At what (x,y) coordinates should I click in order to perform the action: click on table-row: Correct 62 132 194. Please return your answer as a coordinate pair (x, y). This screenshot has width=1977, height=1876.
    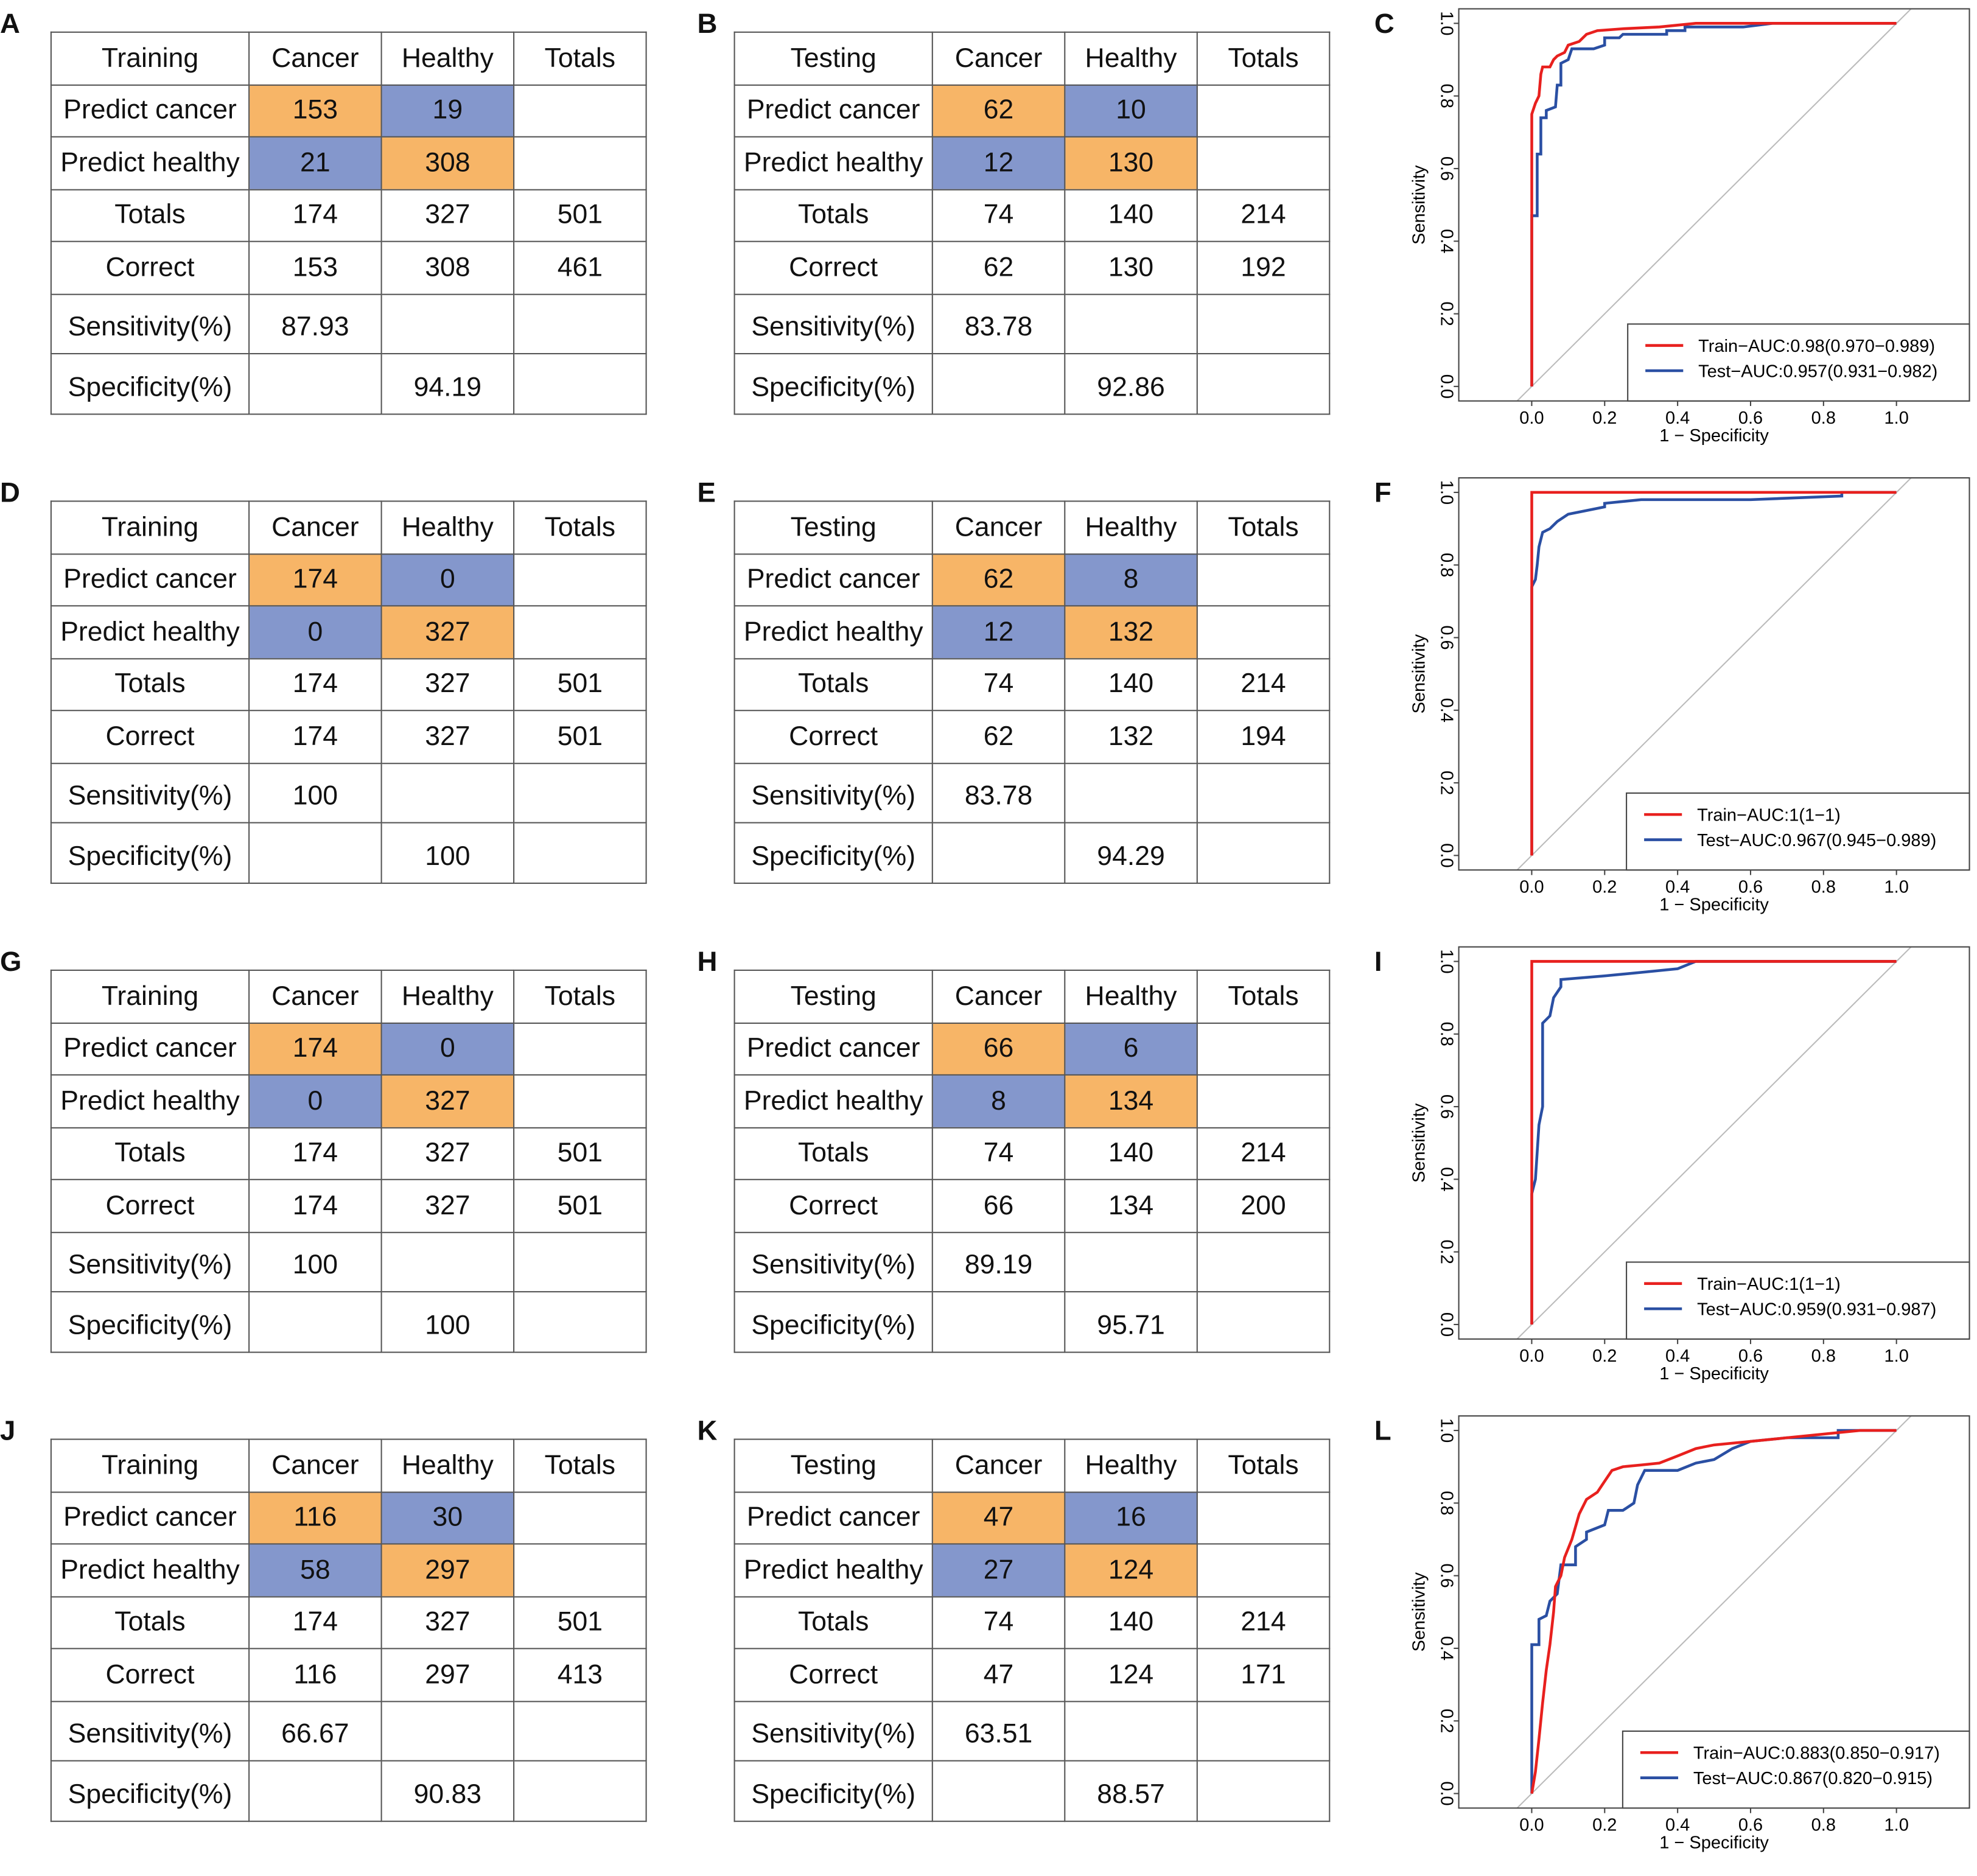
    Looking at the image, I should click on (1032, 737).